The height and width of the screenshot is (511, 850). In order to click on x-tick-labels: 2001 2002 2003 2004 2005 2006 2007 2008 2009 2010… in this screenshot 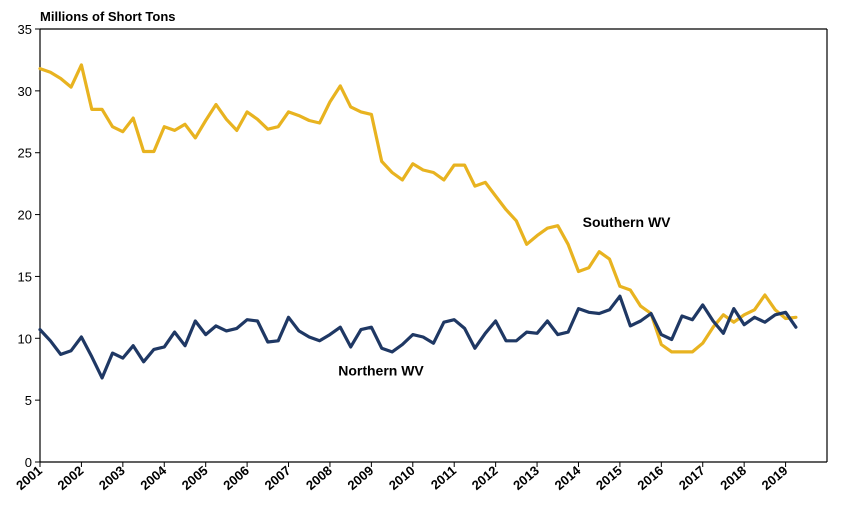, I will do `click(402, 477)`.